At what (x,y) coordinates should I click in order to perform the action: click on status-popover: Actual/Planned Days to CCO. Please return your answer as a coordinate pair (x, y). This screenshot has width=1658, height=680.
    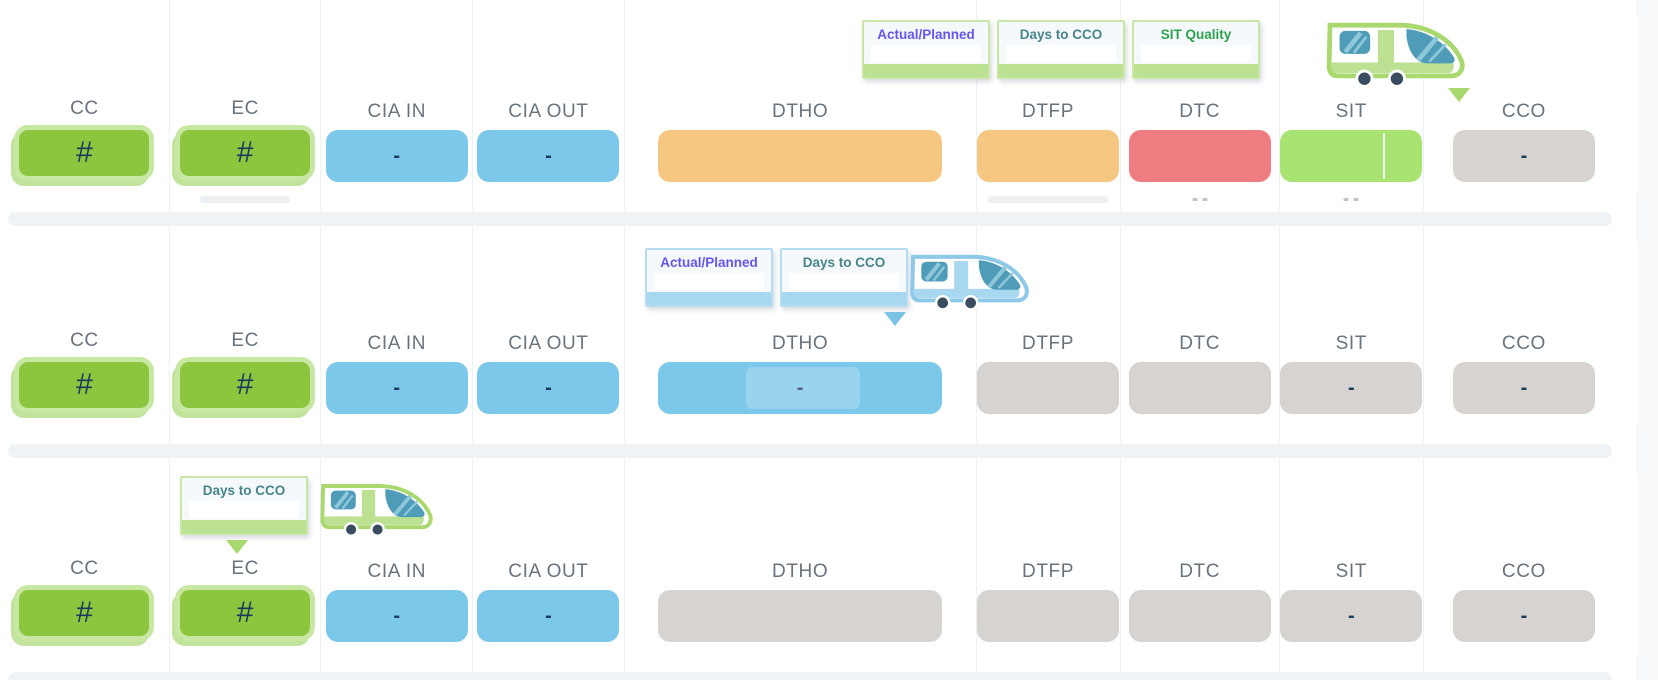
    Looking at the image, I should click on (776, 277).